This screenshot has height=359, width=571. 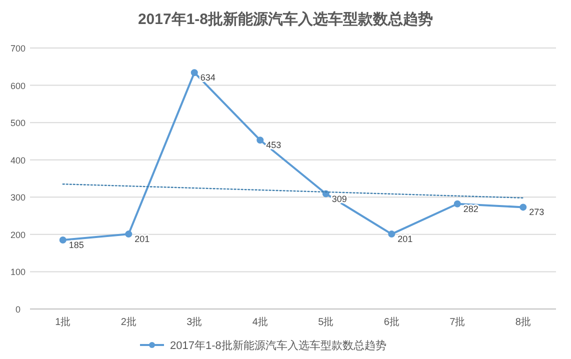 I want to click on data-label: 634, so click(x=208, y=77).